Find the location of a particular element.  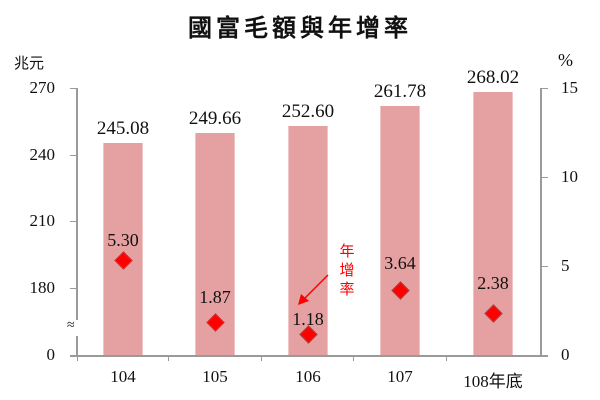

right-tick-label: 15 is located at coordinates (569, 87).